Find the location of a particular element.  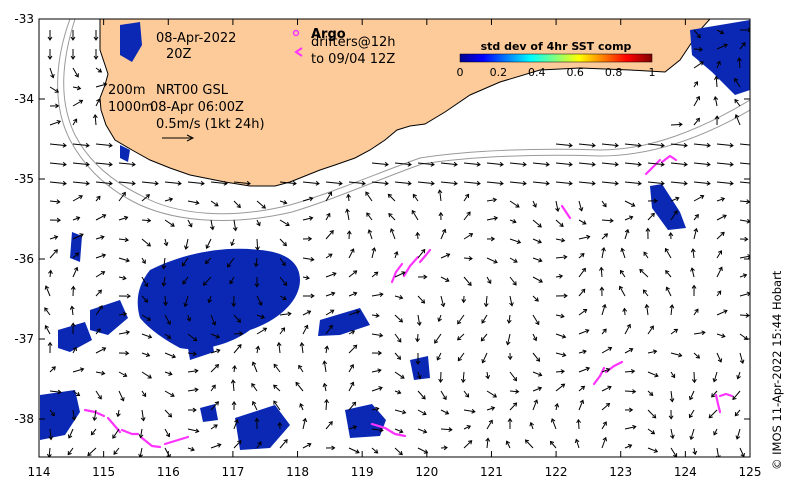

product-label: NRT00 GSL is located at coordinates (192, 90).